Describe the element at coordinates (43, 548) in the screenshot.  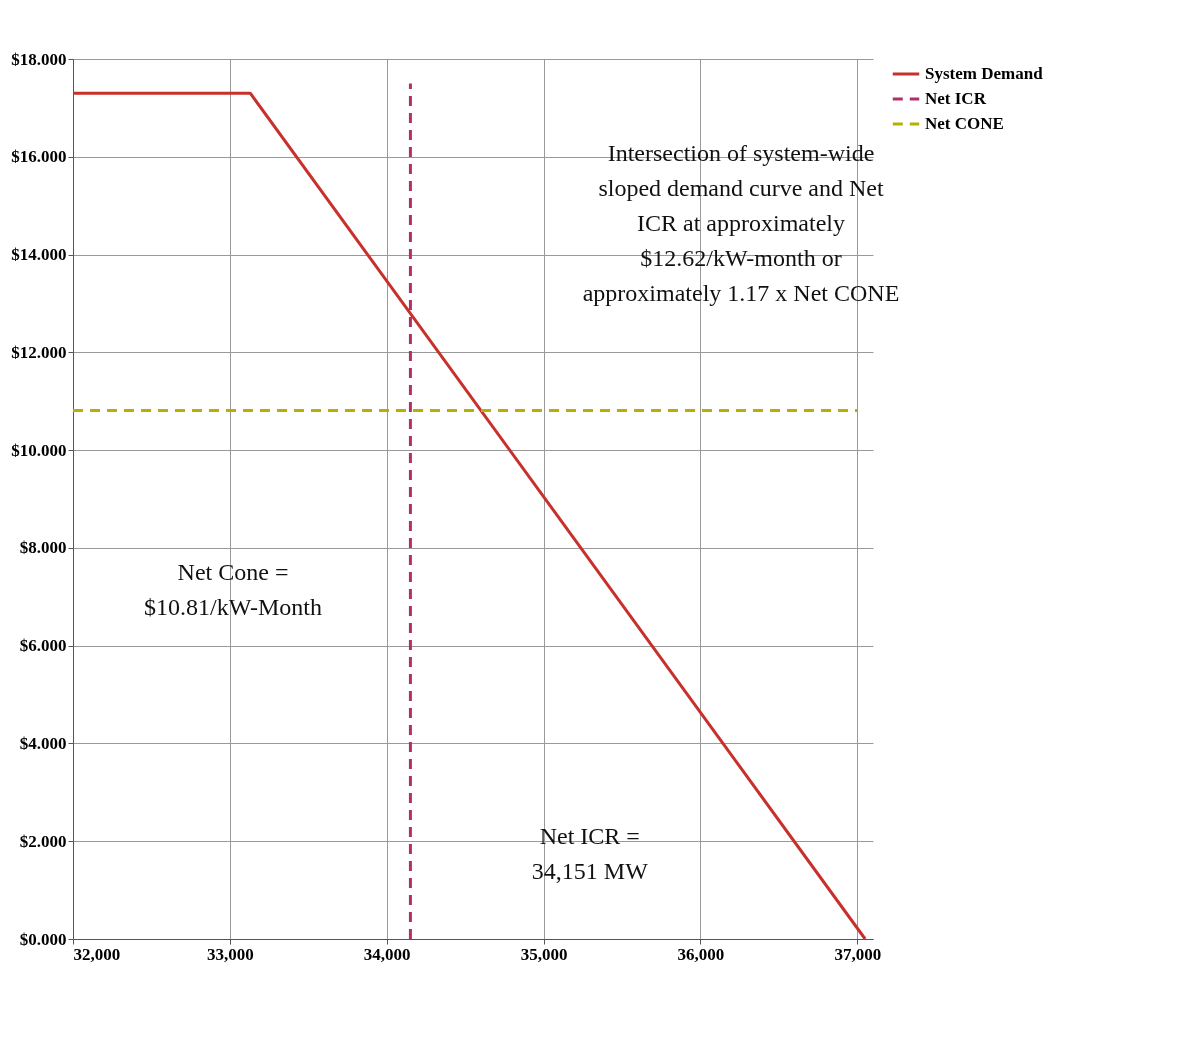
I see `y-tick-label: $8.000` at that location.